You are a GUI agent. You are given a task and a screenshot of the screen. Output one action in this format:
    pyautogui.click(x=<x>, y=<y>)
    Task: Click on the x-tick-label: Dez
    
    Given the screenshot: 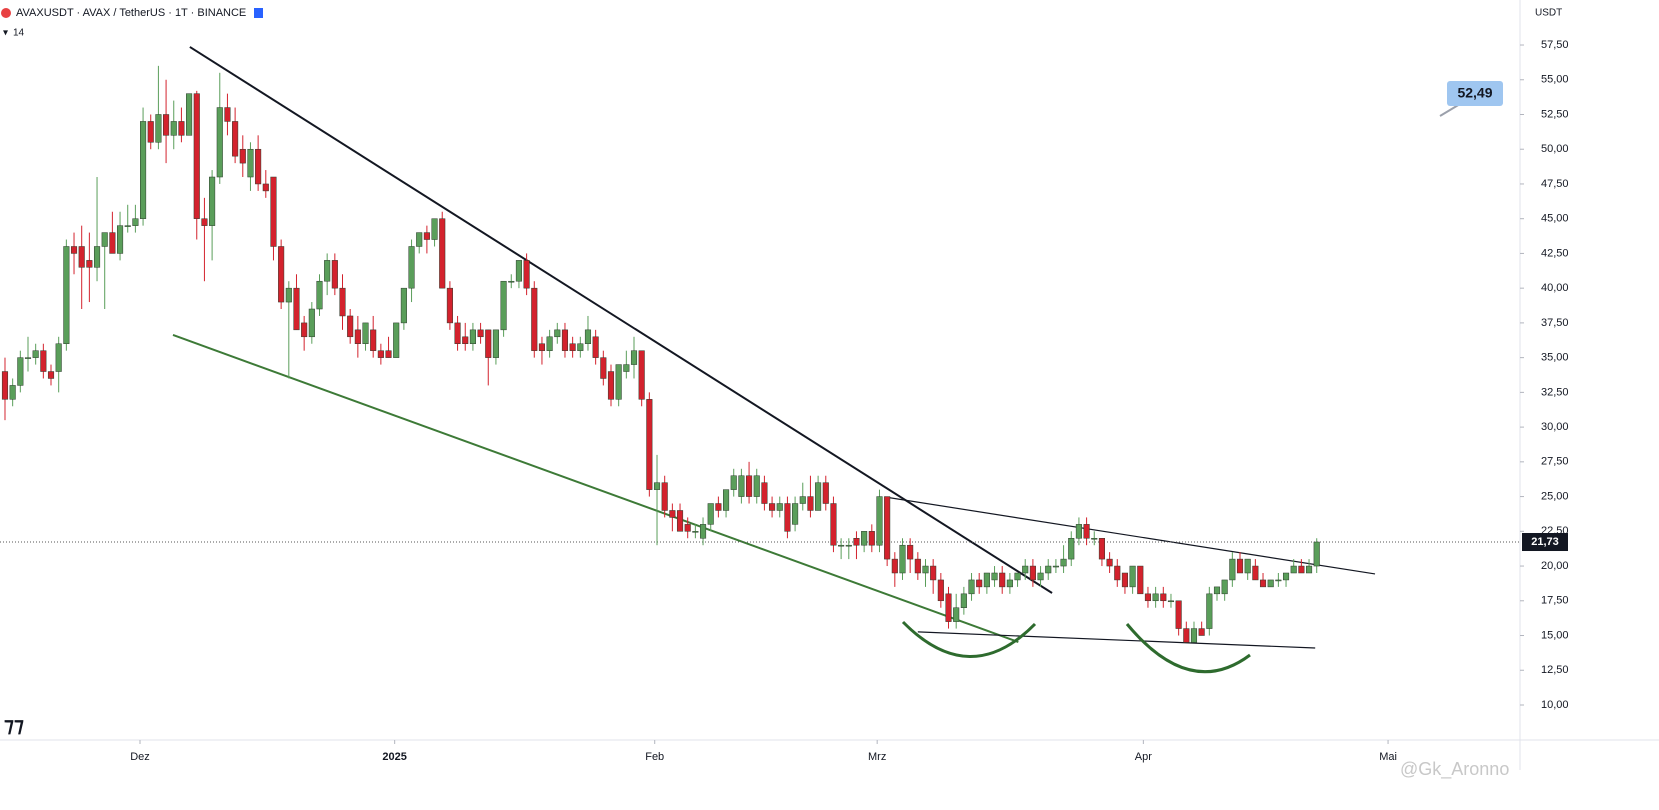 What is the action you would take?
    pyautogui.click(x=140, y=757)
    